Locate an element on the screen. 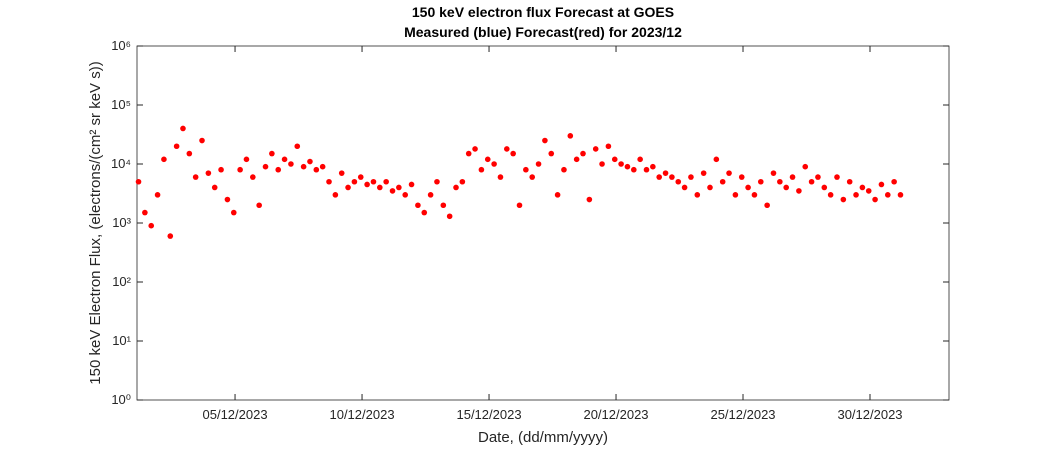  y-tick-label: 10³ is located at coordinates (121, 222).